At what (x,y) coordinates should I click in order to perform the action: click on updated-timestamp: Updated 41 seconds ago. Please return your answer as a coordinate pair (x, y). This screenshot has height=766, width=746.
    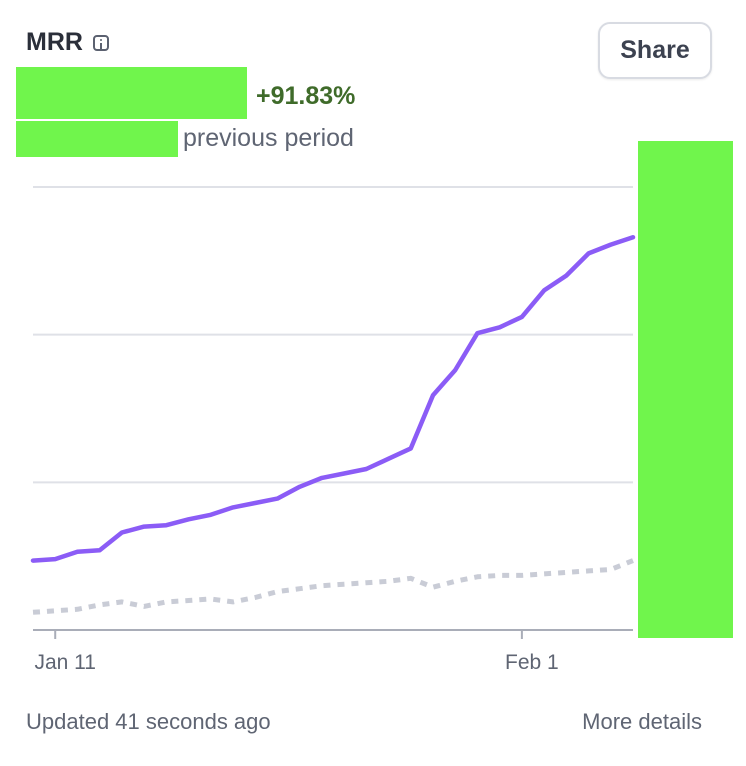
    Looking at the image, I should click on (148, 721).